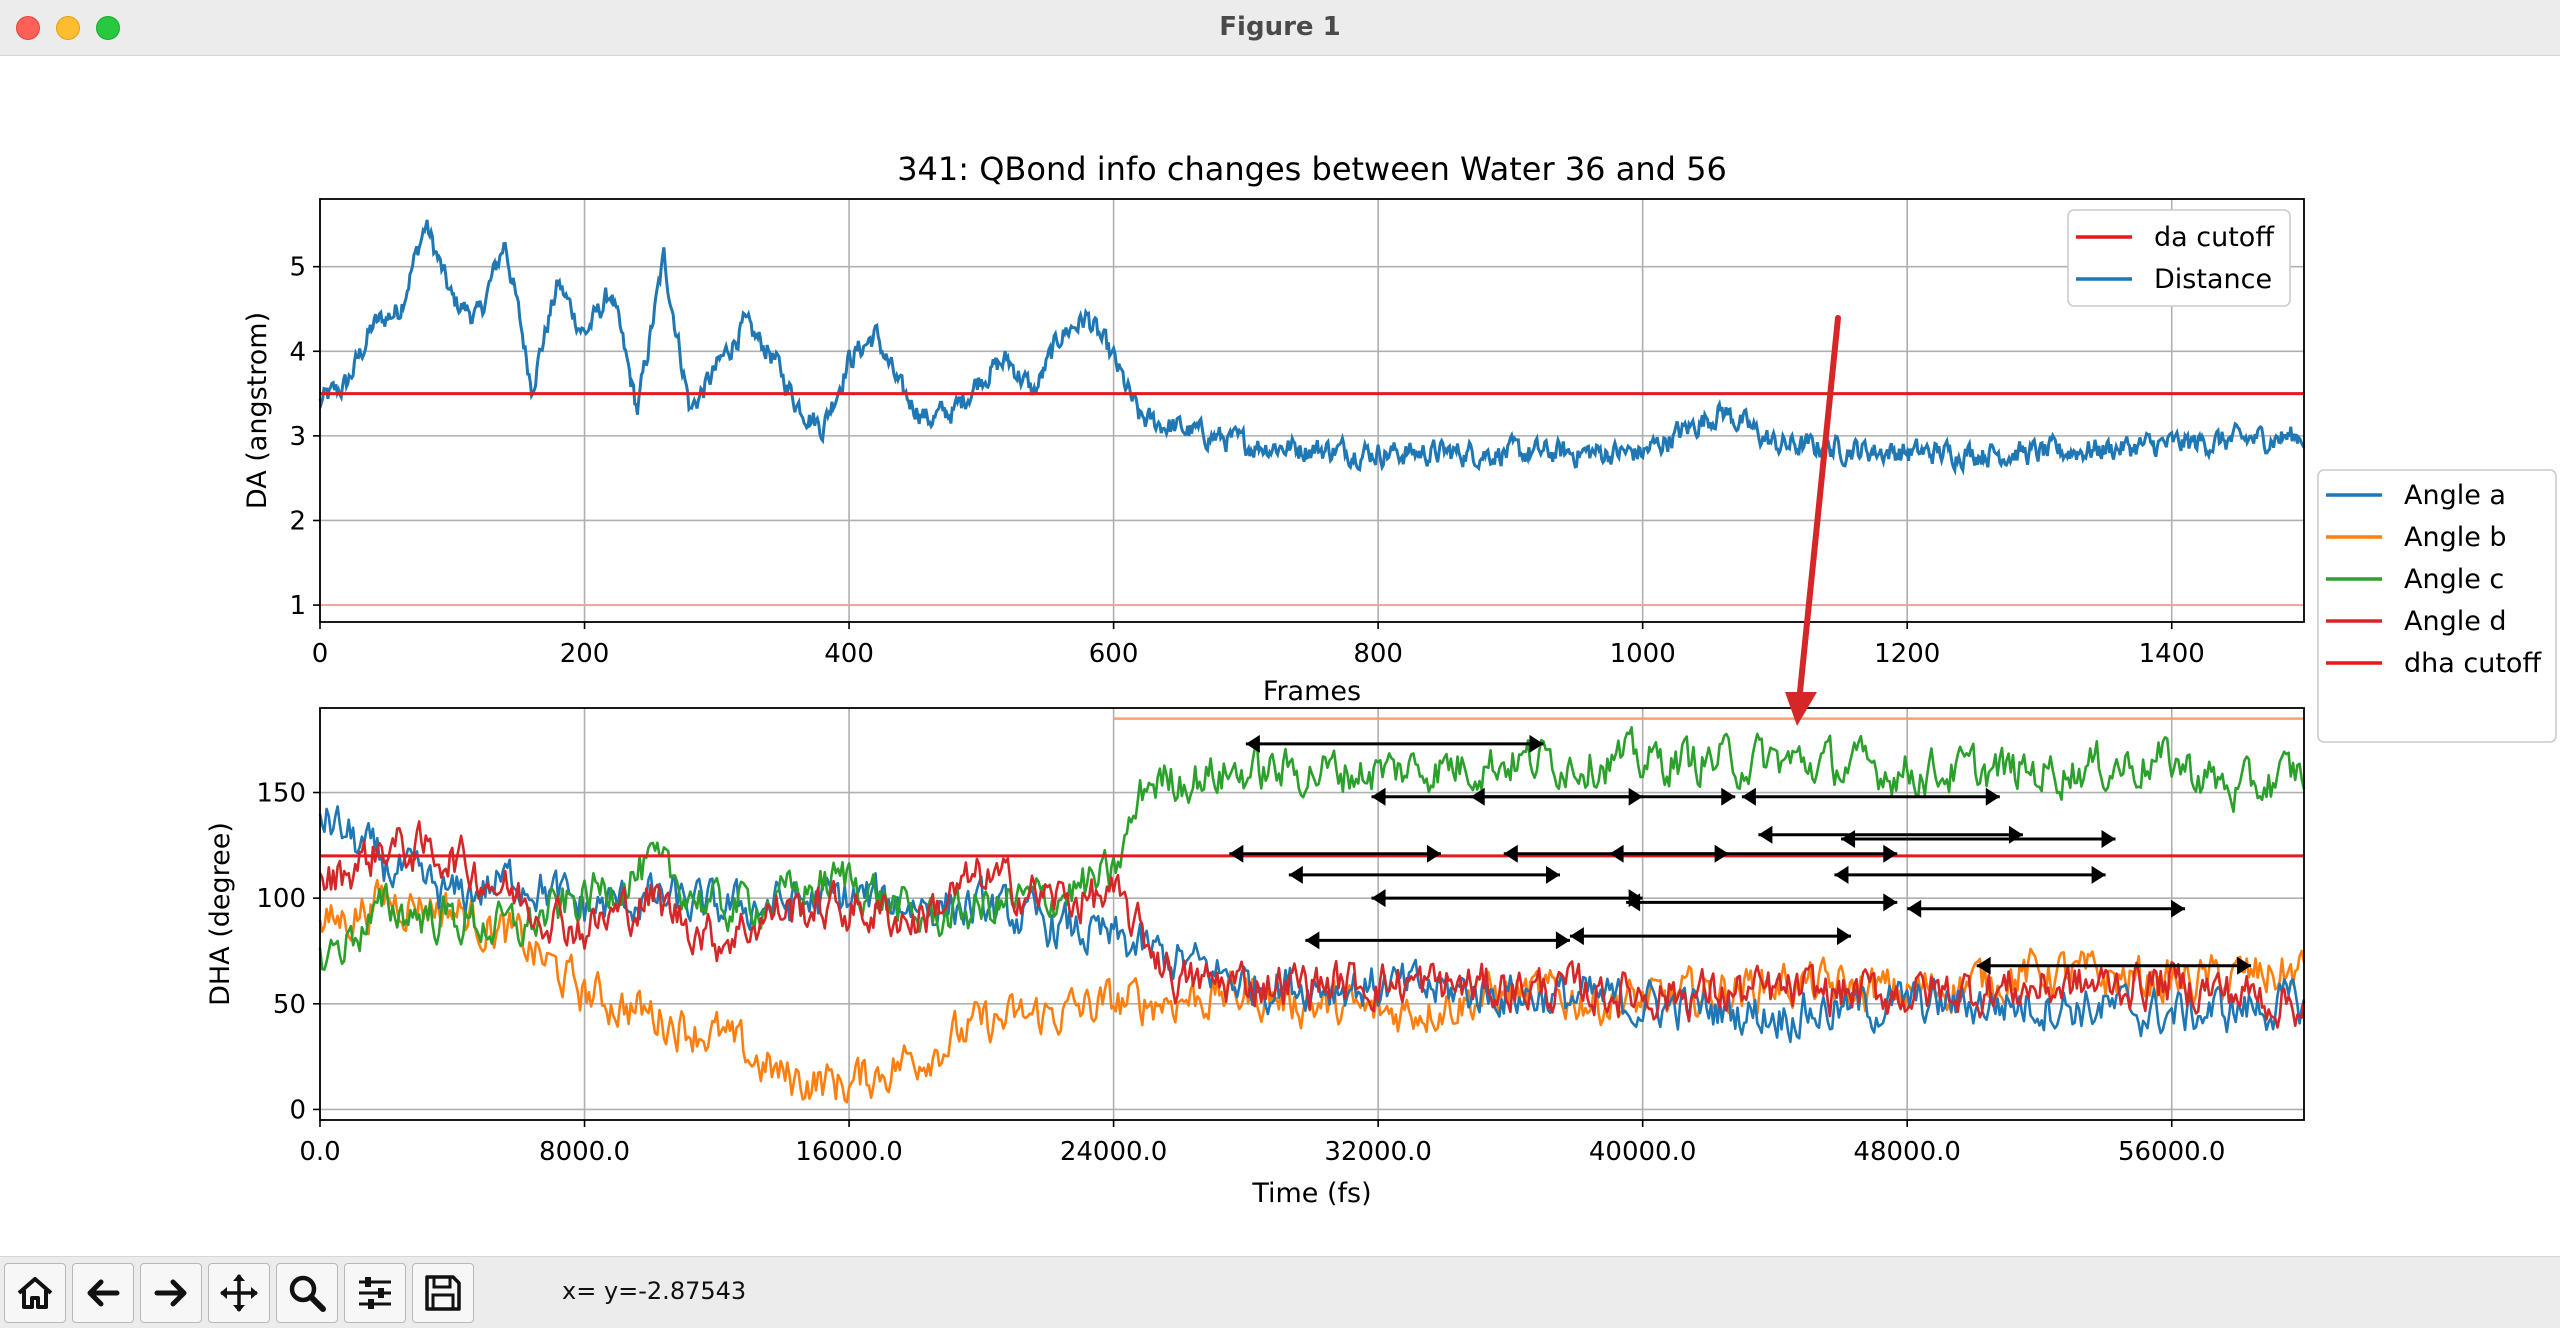 The image size is (2560, 1328). What do you see at coordinates (68, 28) in the screenshot?
I see `minimize-window-button` at bounding box center [68, 28].